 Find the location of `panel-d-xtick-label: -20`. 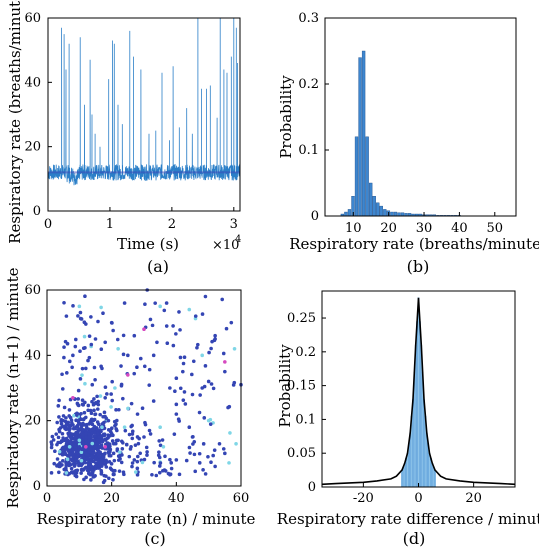

panel-d-xtick-label: -20 is located at coordinates (363, 498).